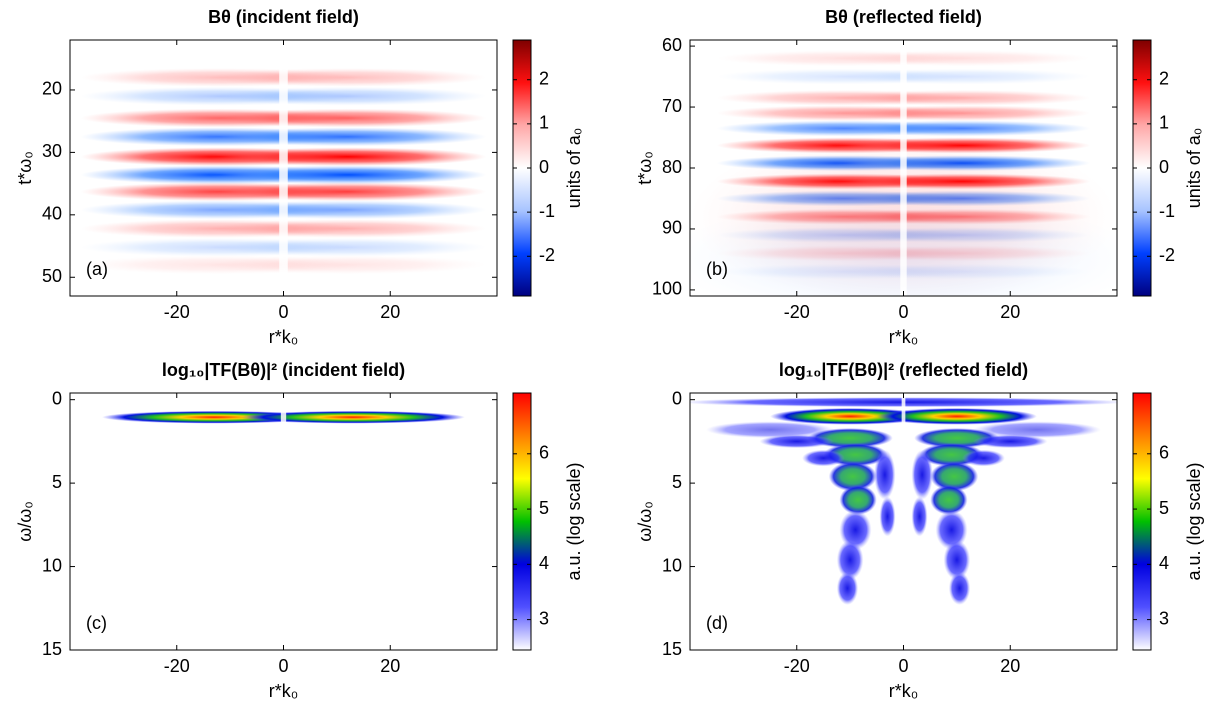 The image size is (1222, 714). What do you see at coordinates (1142, 521) in the screenshot?
I see `colorbar` at bounding box center [1142, 521].